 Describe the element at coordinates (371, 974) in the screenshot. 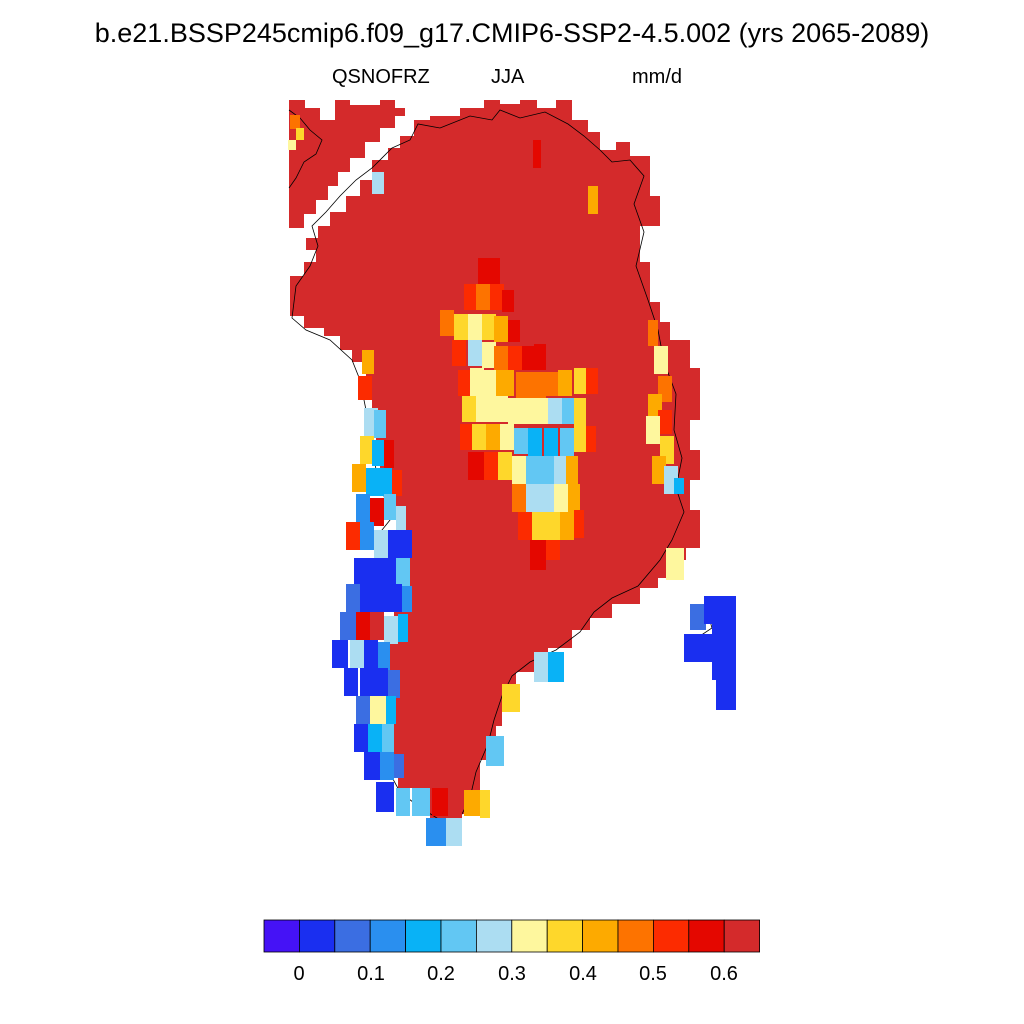

I see `colorbar-tick-label: 0.1` at that location.